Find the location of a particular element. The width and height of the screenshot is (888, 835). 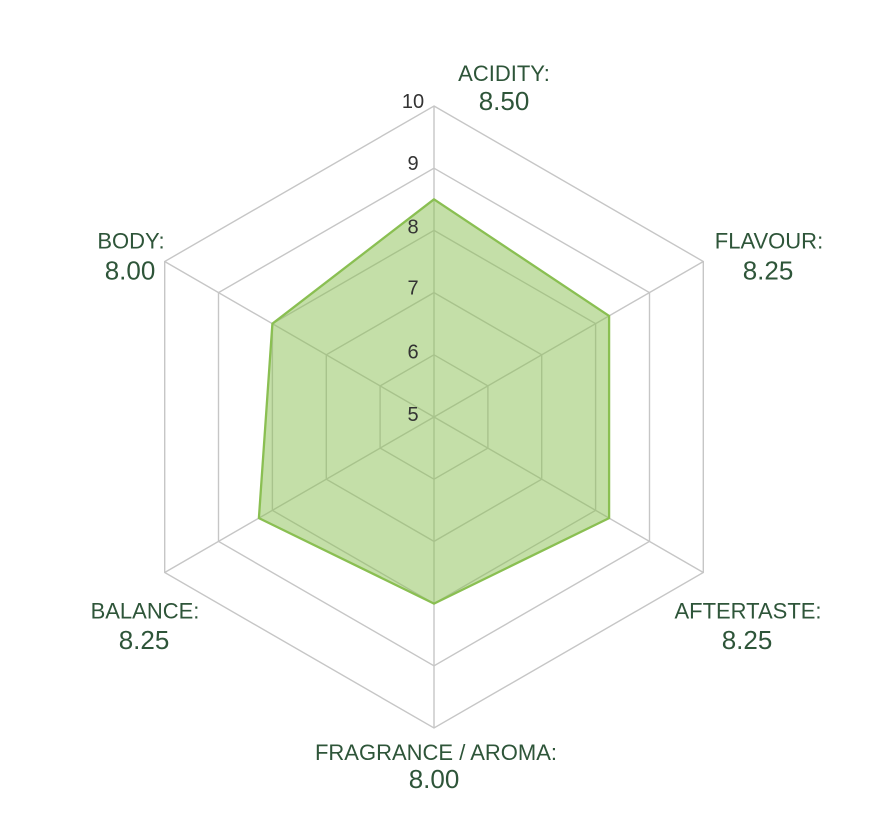

svg-text: ACIDITY: is located at coordinates (504, 73).